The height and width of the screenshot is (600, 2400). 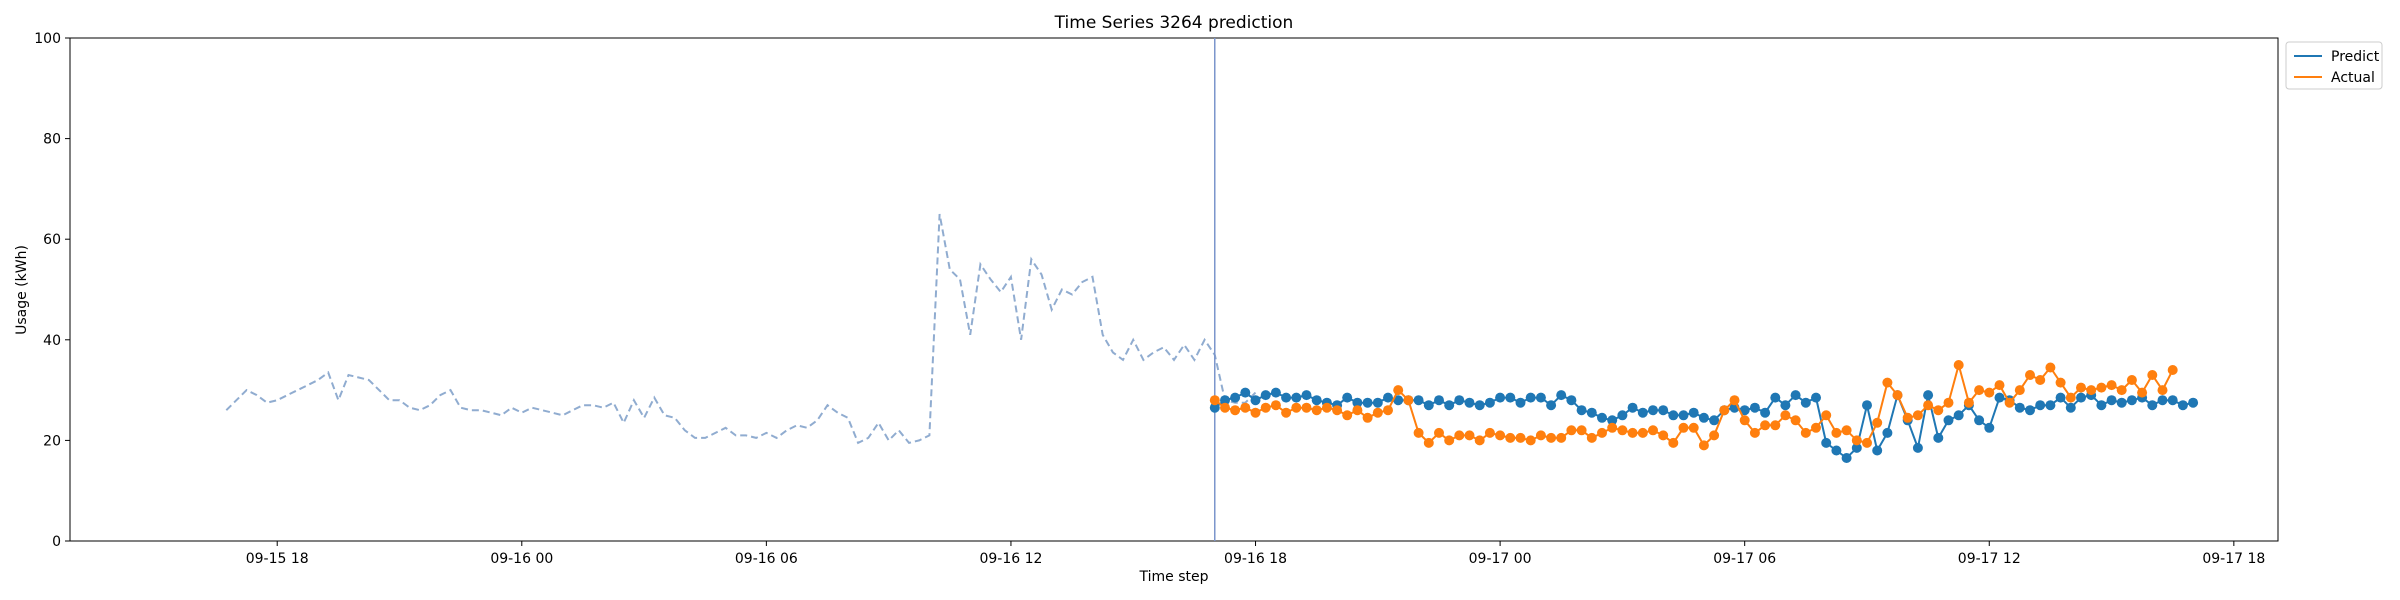 What do you see at coordinates (52, 341) in the screenshot?
I see `y-tick-label: 40` at bounding box center [52, 341].